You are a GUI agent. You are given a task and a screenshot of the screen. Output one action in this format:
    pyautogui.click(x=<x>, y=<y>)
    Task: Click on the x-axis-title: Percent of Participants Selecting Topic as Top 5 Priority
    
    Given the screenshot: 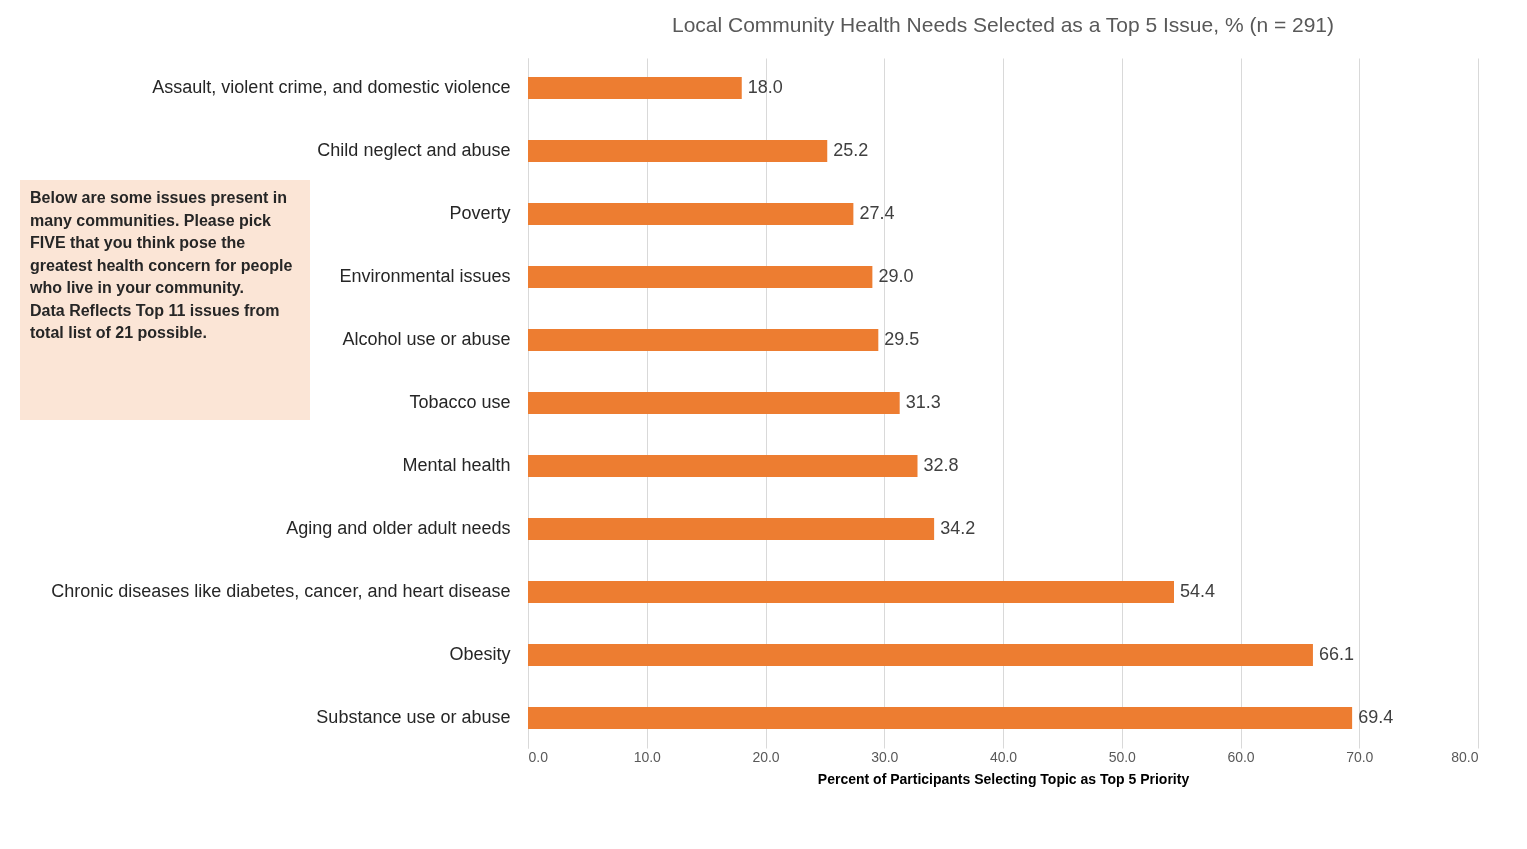 What is the action you would take?
    pyautogui.click(x=1003, y=778)
    